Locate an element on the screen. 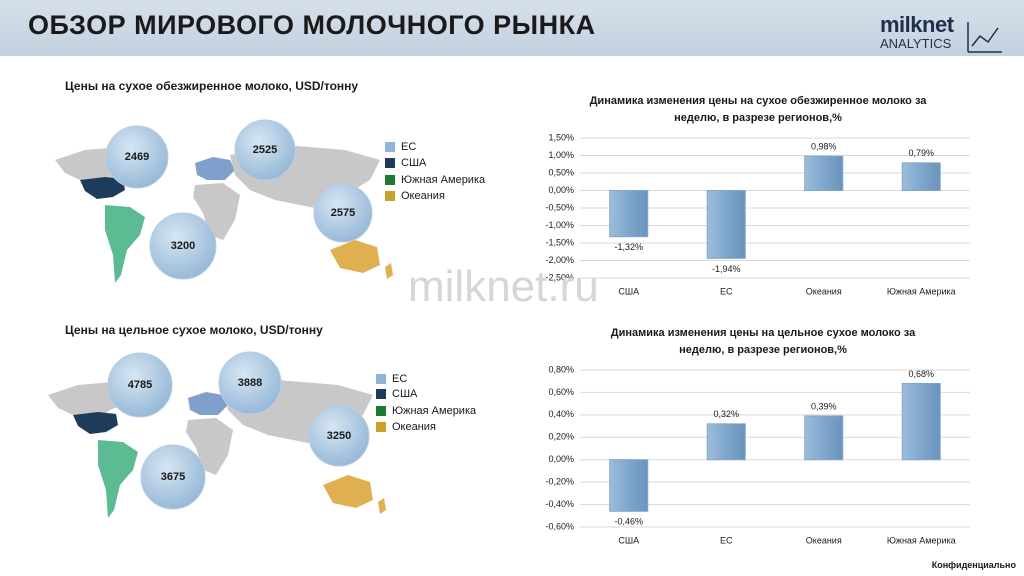 The height and width of the screenshot is (576, 1024). price-label: 2525 is located at coordinates (265, 150).